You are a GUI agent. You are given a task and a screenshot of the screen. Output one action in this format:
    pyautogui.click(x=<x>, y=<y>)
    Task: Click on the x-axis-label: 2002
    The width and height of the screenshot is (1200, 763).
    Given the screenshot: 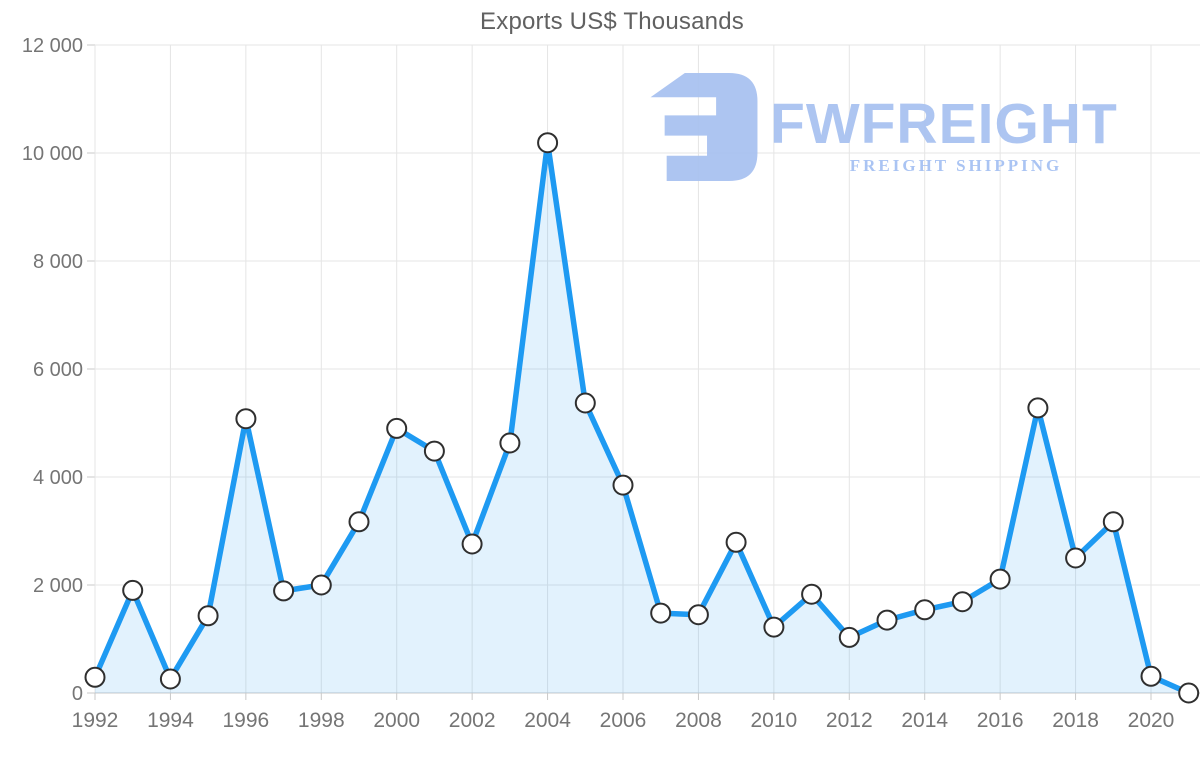 What is the action you would take?
    pyautogui.click(x=472, y=720)
    